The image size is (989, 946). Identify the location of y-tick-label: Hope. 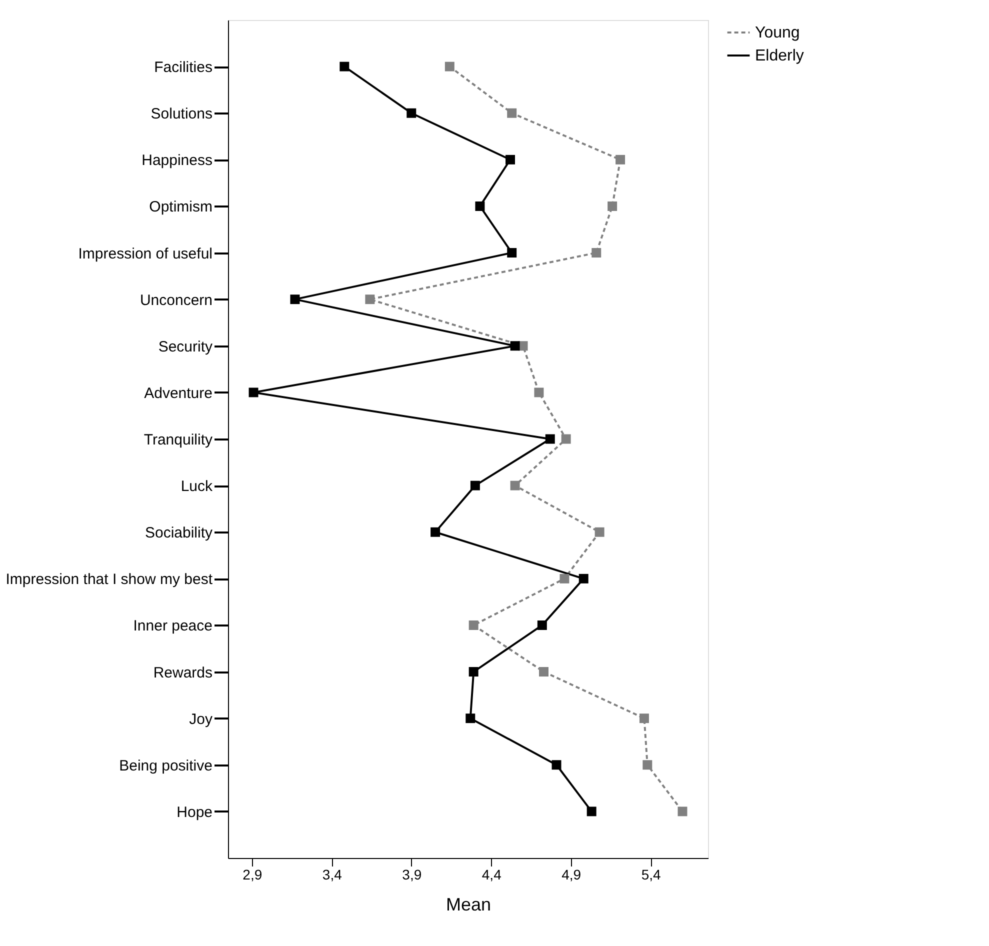
(194, 812).